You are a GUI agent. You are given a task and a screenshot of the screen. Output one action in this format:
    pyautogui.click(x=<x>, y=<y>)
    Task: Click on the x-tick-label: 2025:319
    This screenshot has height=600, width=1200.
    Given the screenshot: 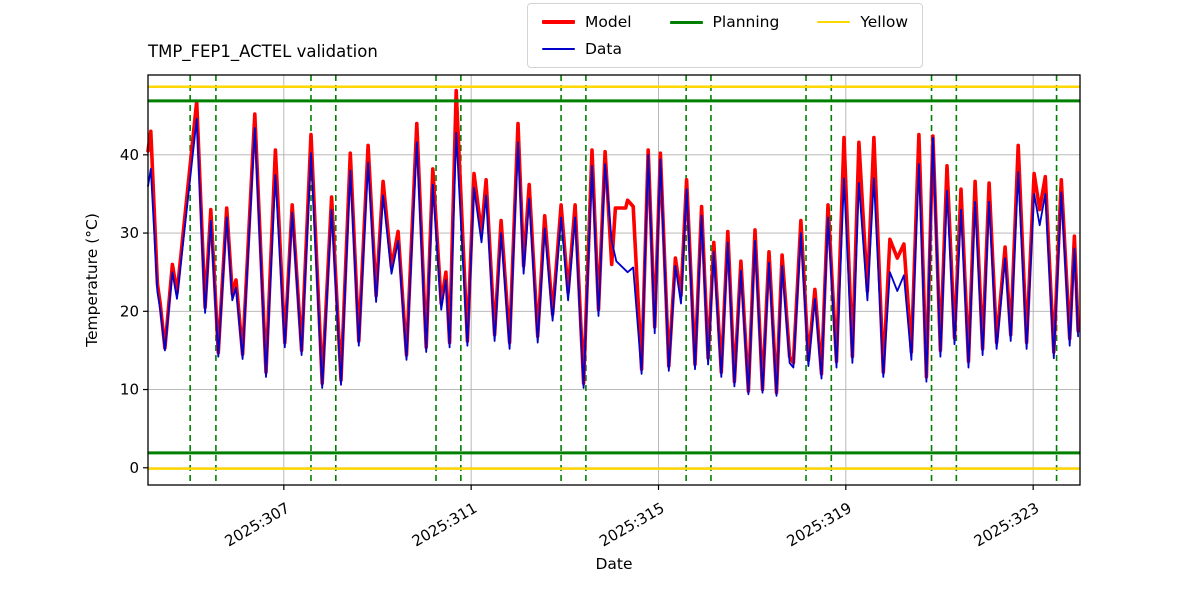 What is the action you would take?
    pyautogui.click(x=819, y=525)
    